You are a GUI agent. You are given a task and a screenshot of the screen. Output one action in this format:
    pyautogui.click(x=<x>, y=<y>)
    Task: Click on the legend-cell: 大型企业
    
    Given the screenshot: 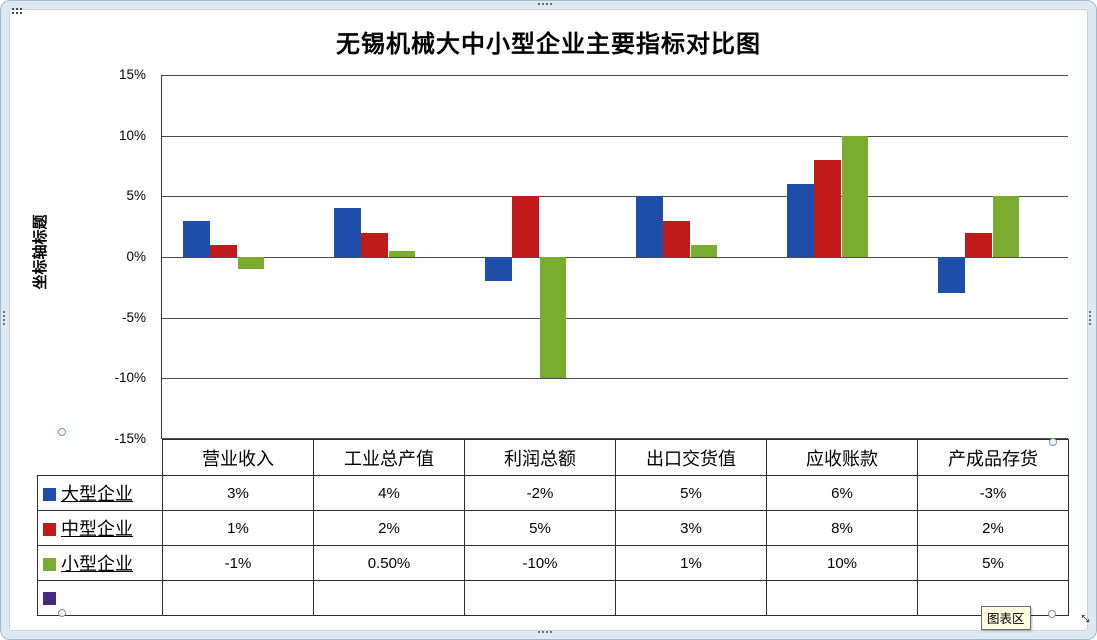 What is the action you would take?
    pyautogui.click(x=100, y=493)
    